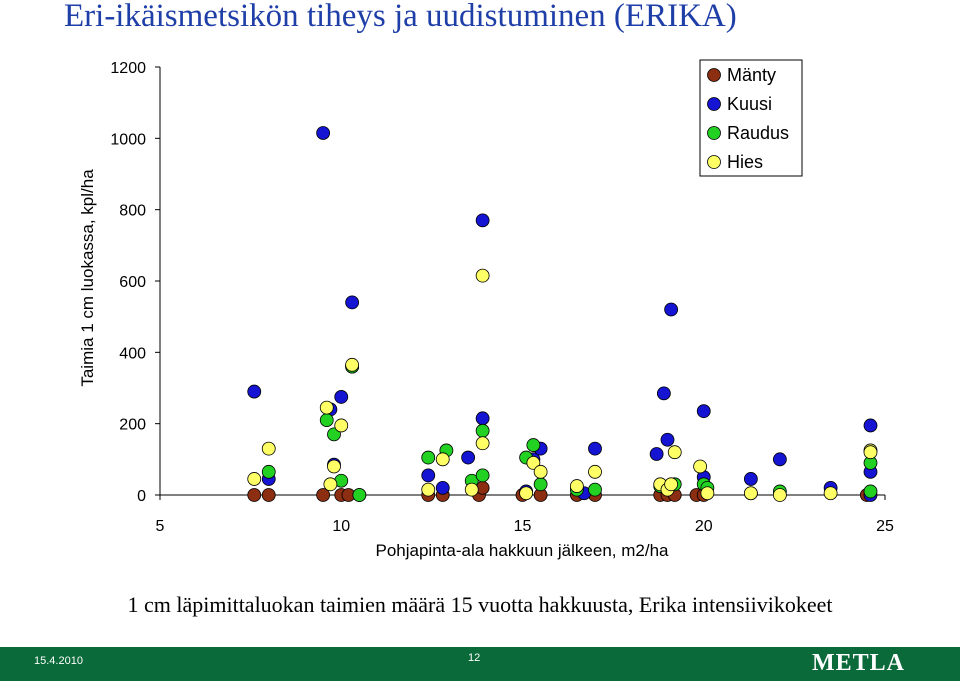  Describe the element at coordinates (523, 550) in the screenshot. I see `x-axis-label: Pohjapinta-ala hakkuun jälkeen, m2/ha` at that location.